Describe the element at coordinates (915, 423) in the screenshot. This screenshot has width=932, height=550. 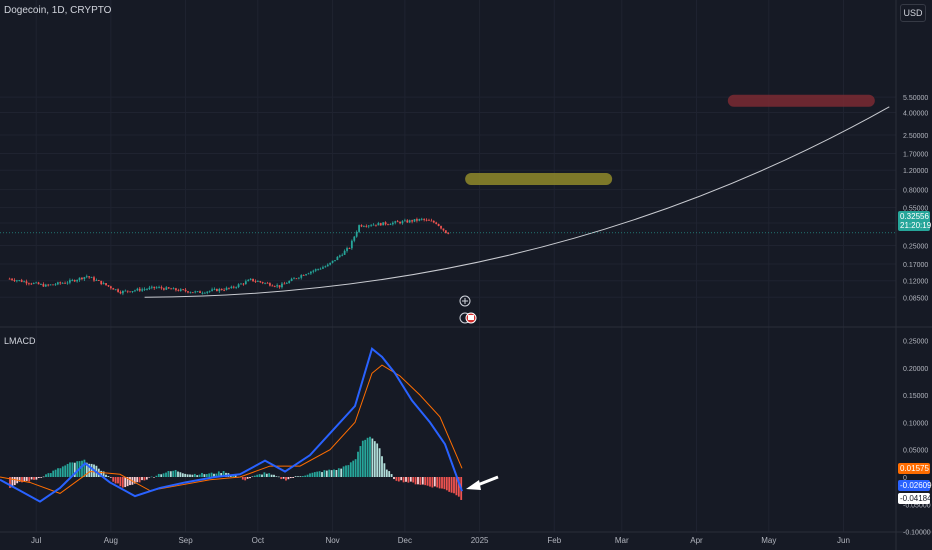
I see `macd-tick-label: 0.10000` at that location.